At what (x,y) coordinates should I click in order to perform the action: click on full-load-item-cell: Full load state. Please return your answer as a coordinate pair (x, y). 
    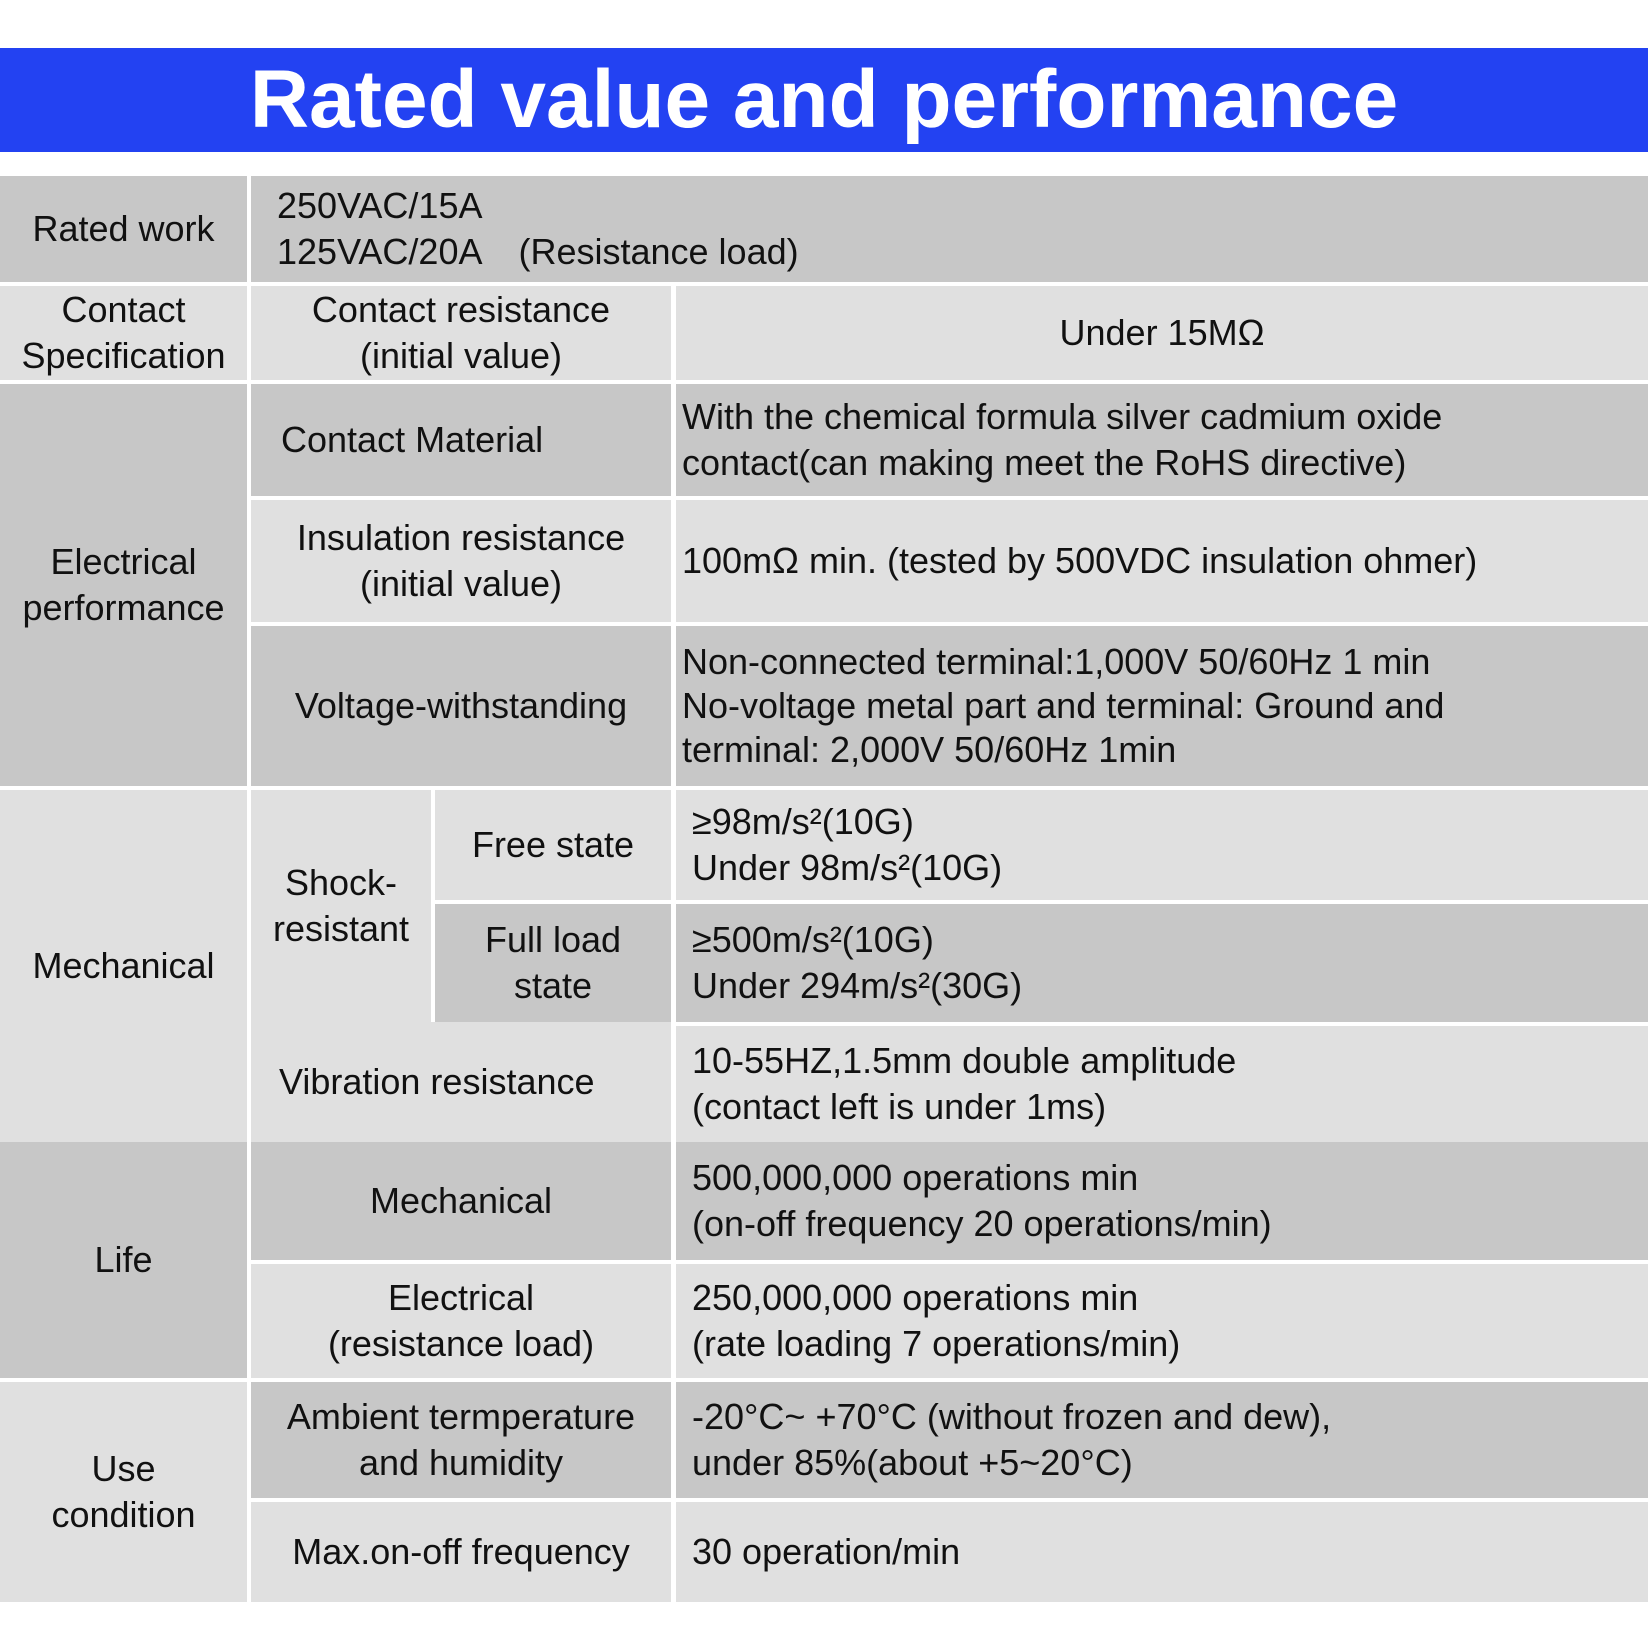
    Looking at the image, I should click on (553, 963).